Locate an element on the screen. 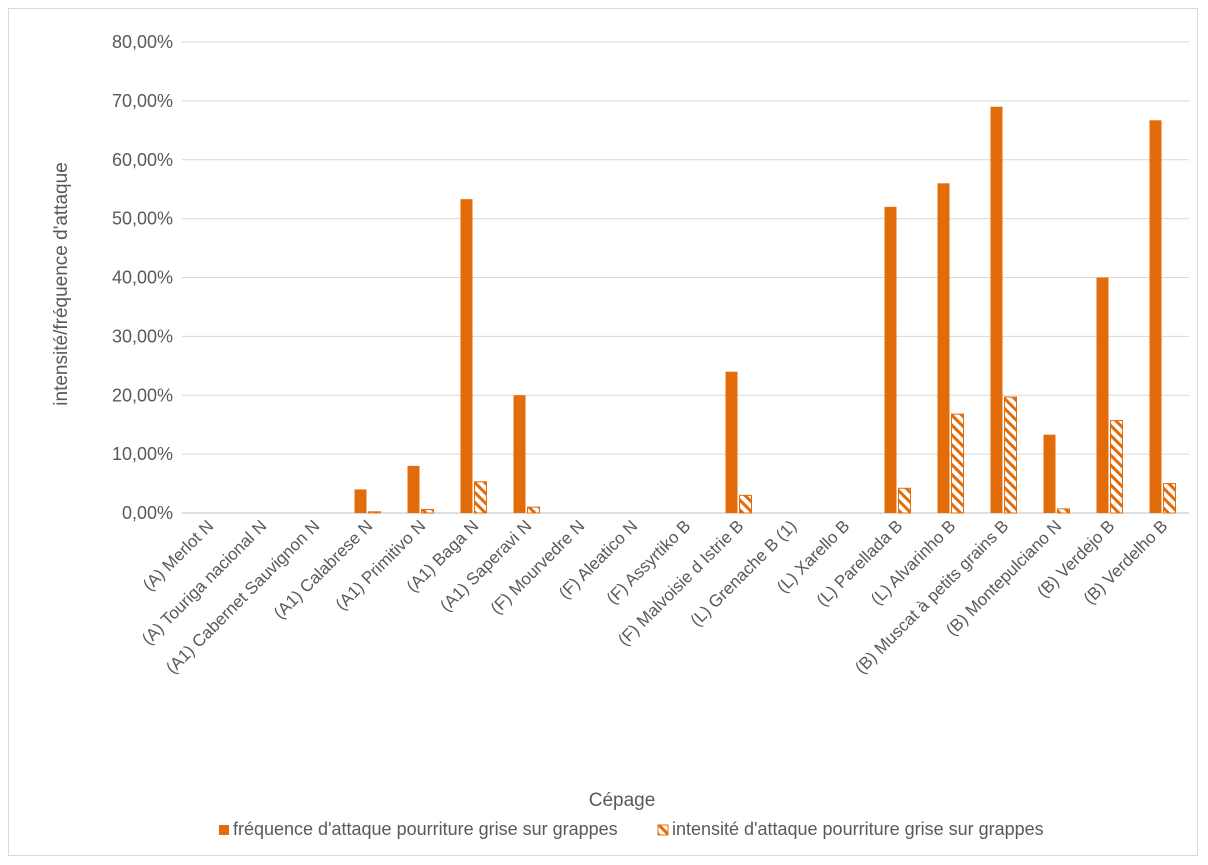 The image size is (1208, 865). y-tick-label: 40,00% is located at coordinates (142, 278).